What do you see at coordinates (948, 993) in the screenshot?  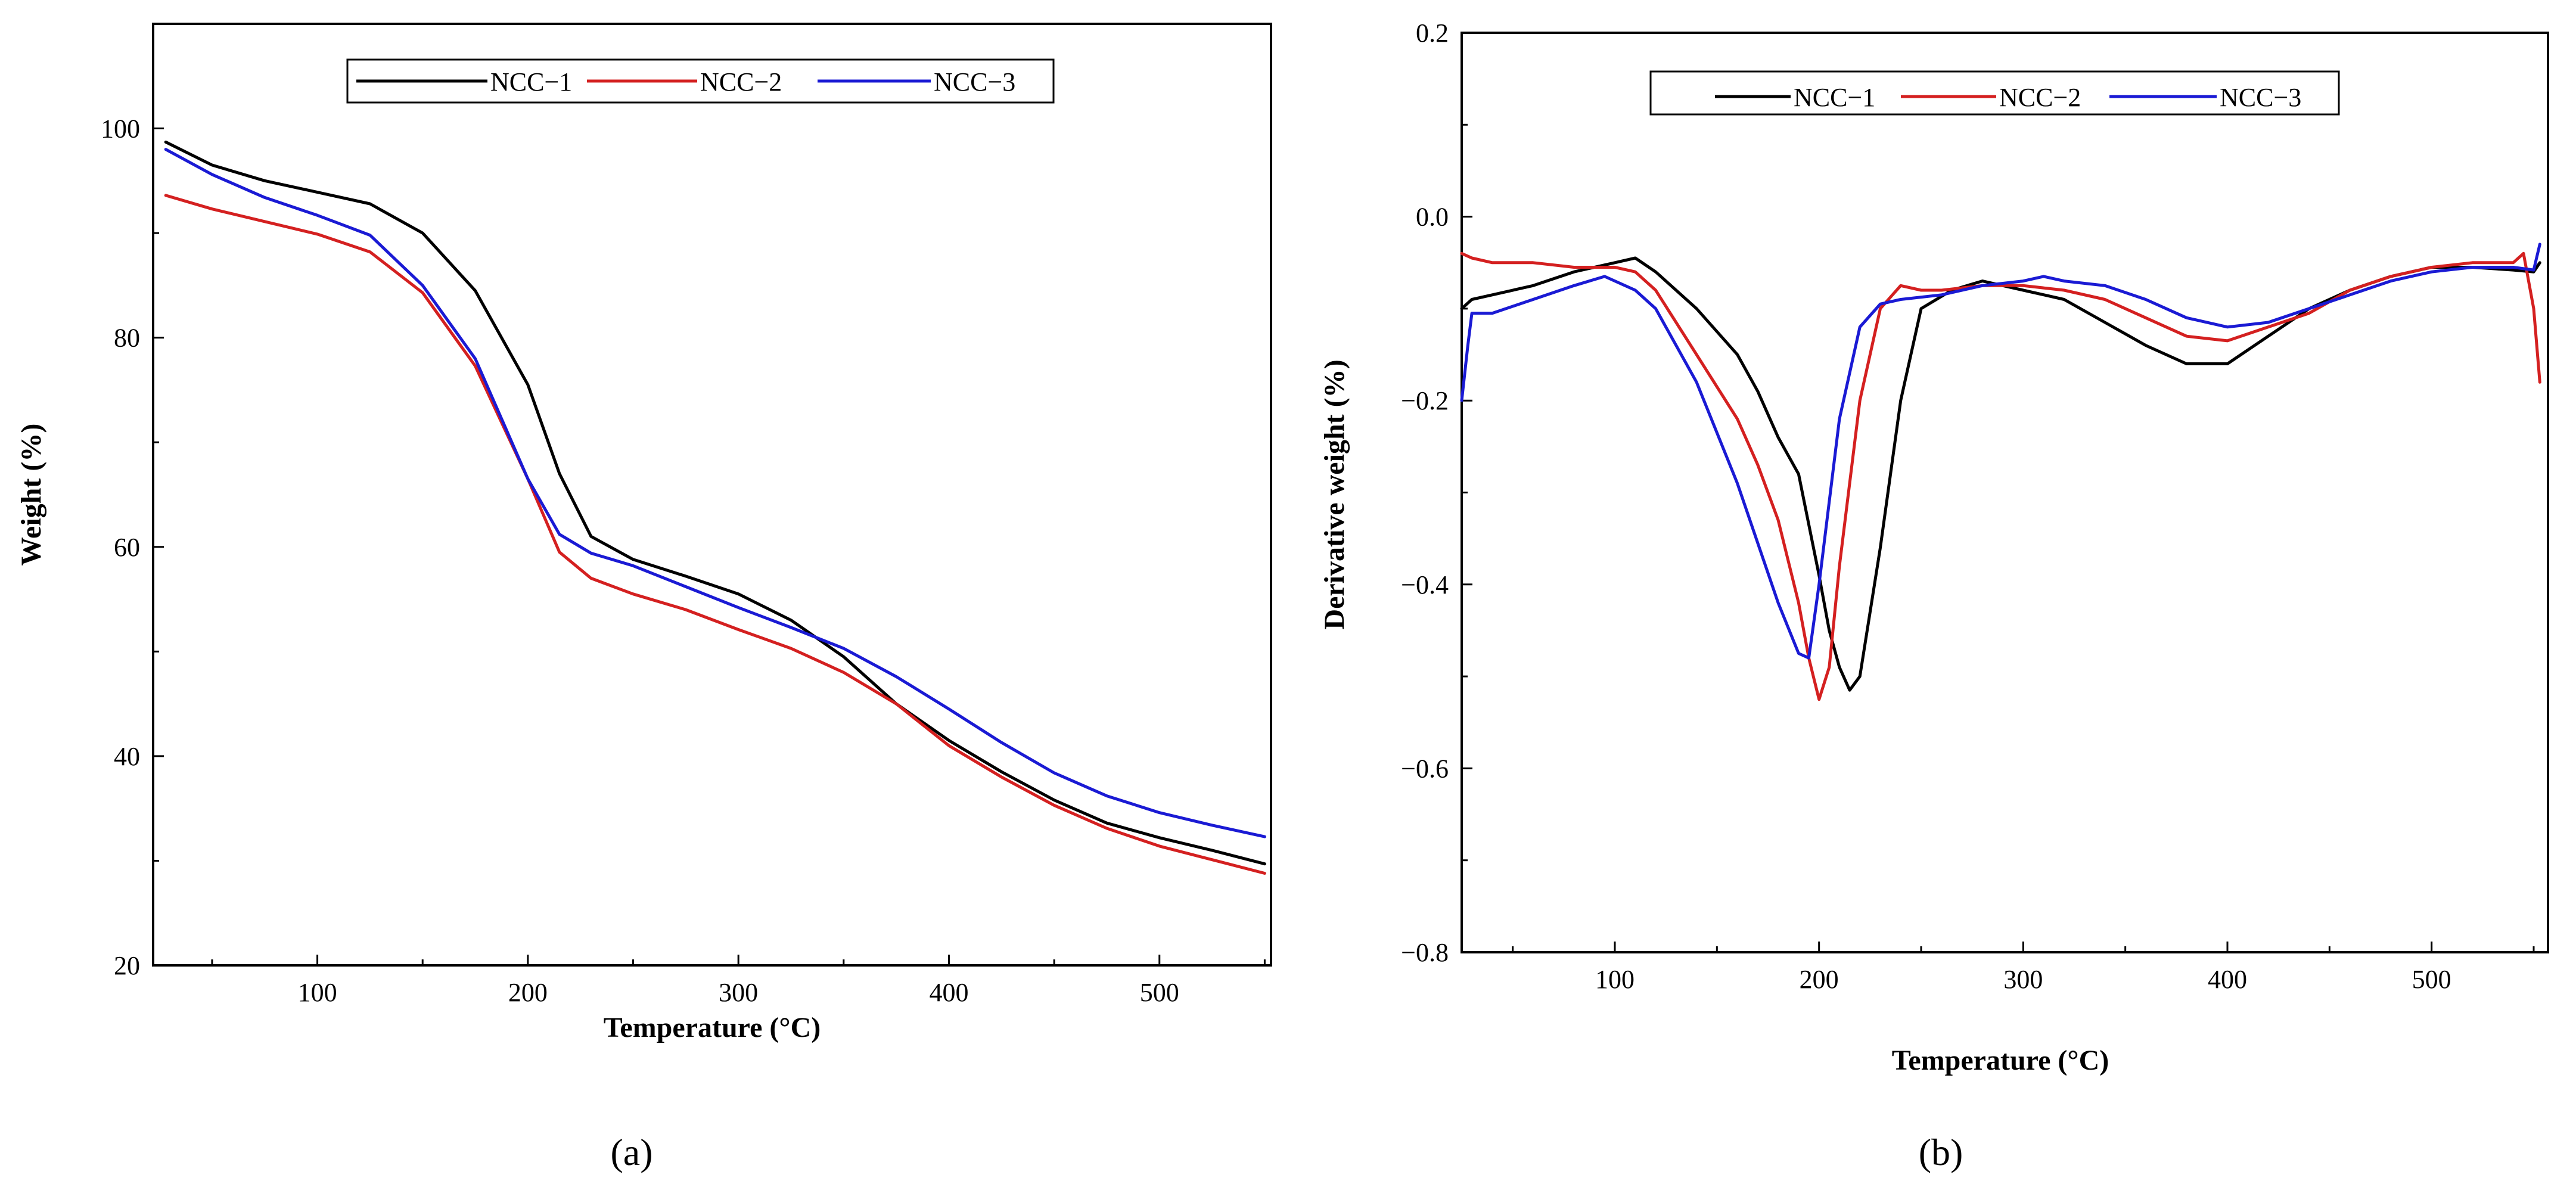 I see `panel-a-xtick-label: 400` at bounding box center [948, 993].